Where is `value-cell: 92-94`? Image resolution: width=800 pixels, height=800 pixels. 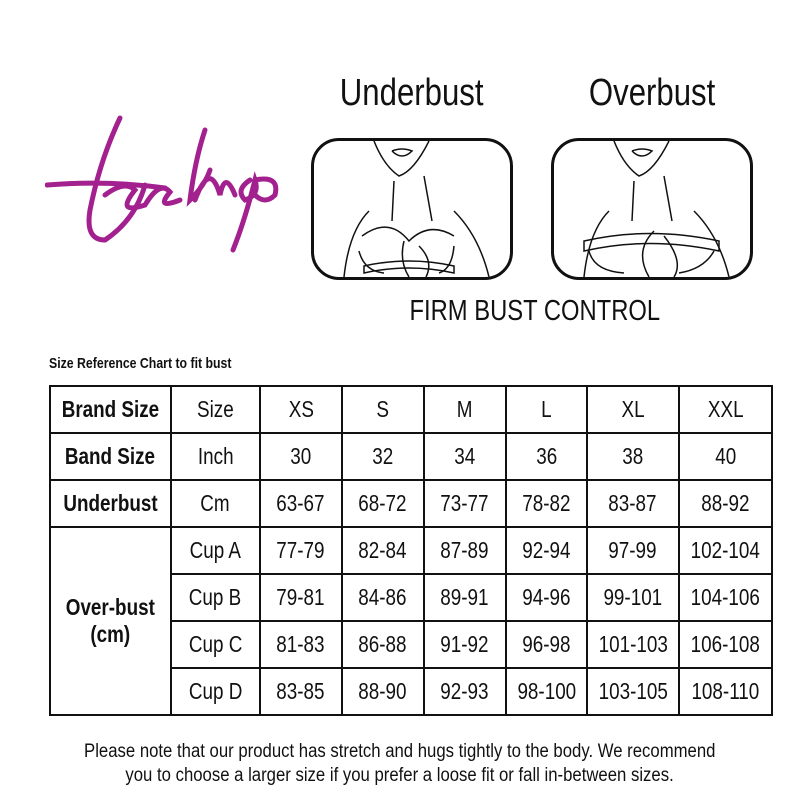 value-cell: 92-94 is located at coordinates (546, 550).